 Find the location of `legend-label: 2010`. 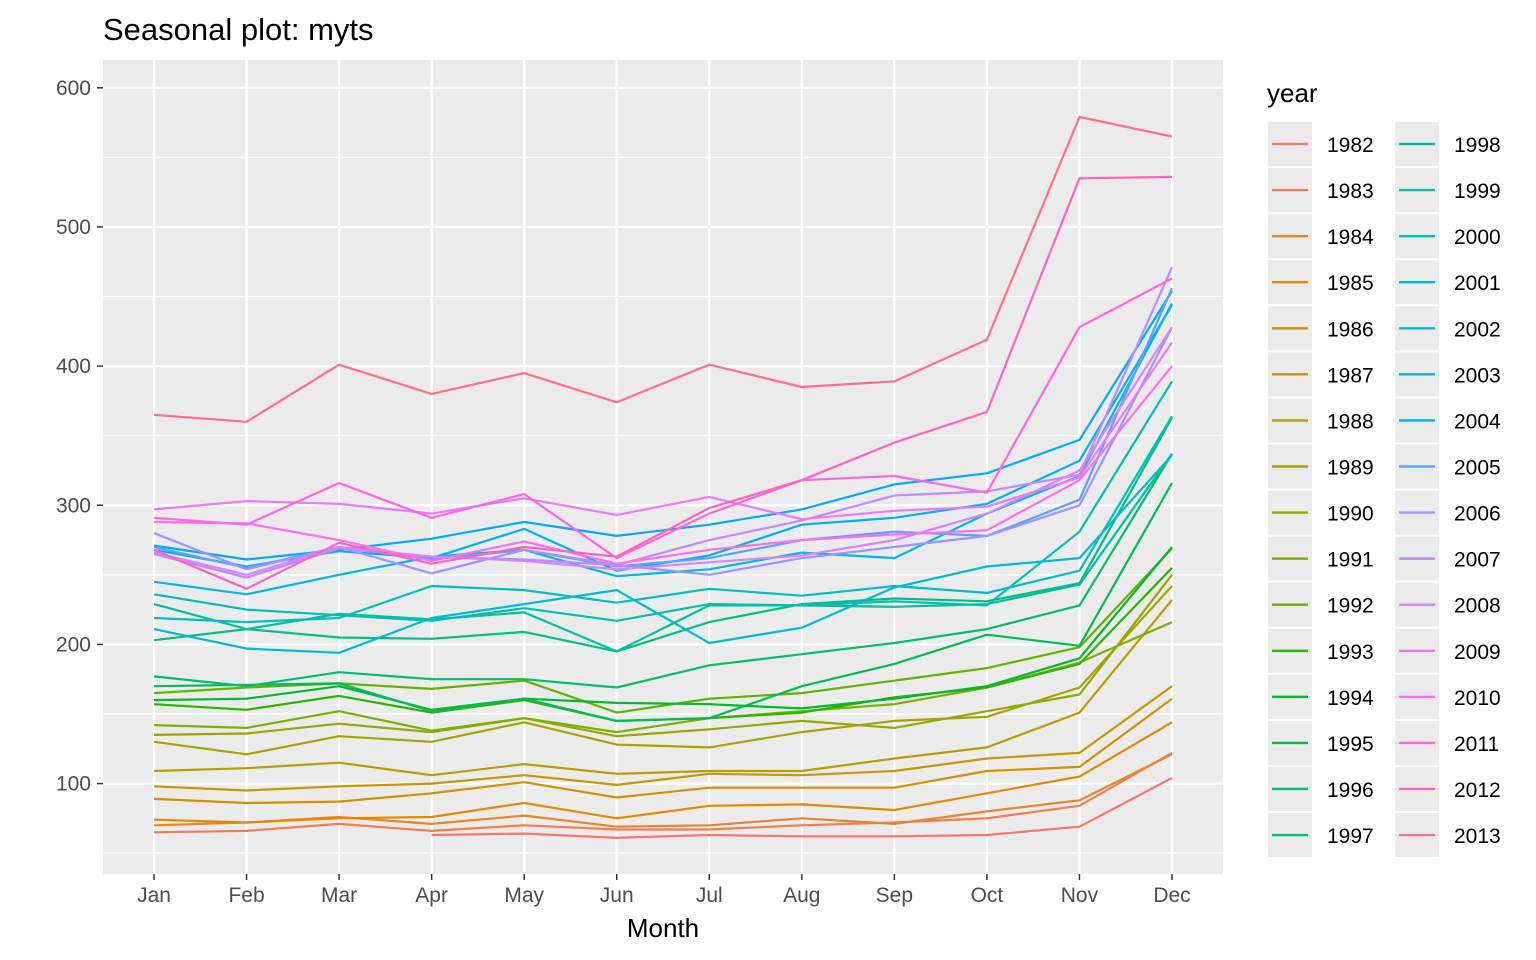

legend-label: 2010 is located at coordinates (1477, 698).